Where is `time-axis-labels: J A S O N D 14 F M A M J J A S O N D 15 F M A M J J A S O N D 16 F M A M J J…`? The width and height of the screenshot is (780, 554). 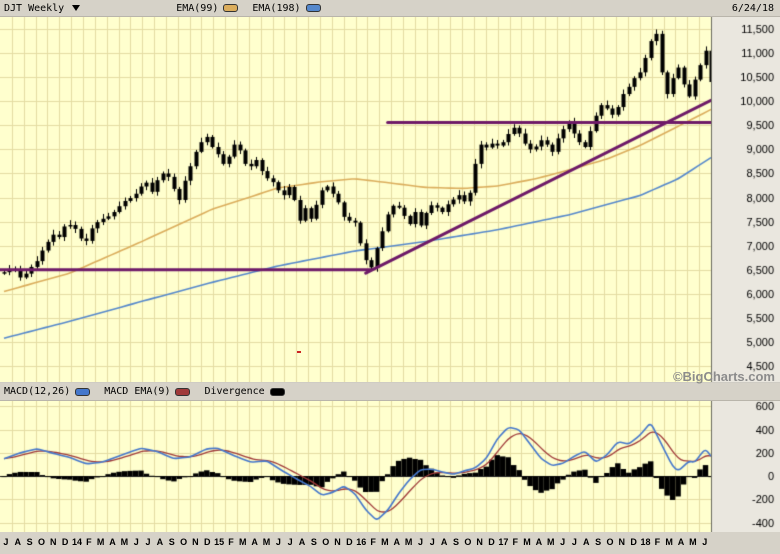
time-axis-labels: J A S O N D 14 F M A M J J A S O N D 15 F M A M J J A S O N D 16 F M A M J J… is located at coordinates (355, 542).